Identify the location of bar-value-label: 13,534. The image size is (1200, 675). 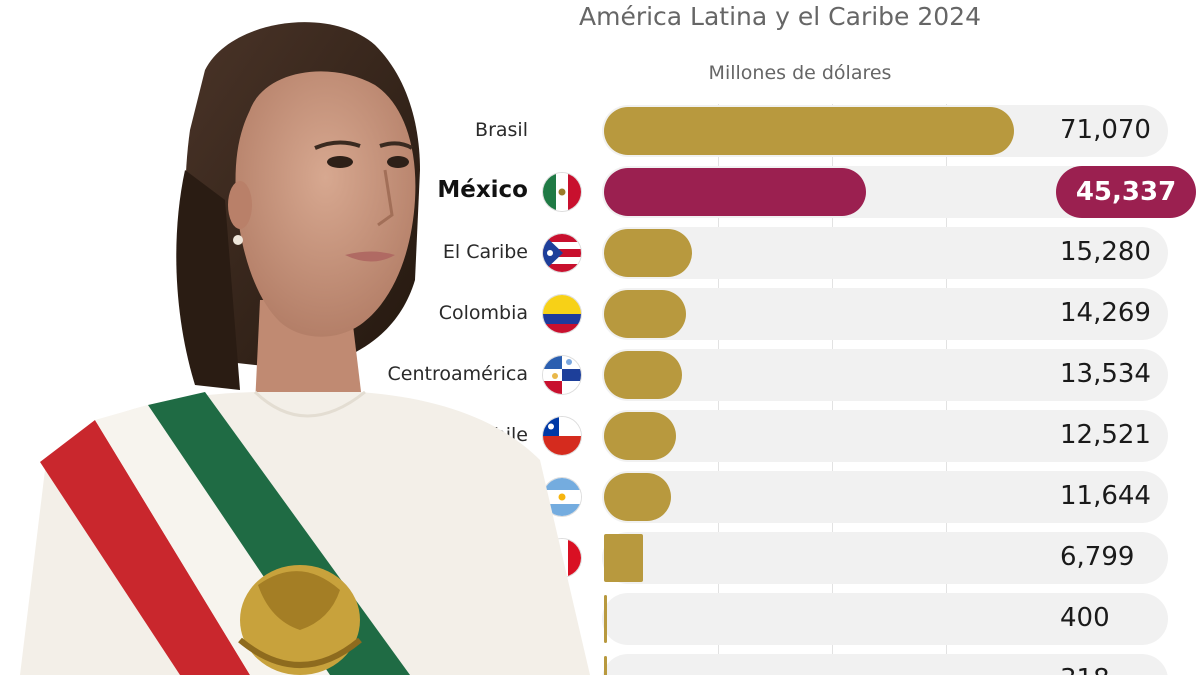
(1105, 374).